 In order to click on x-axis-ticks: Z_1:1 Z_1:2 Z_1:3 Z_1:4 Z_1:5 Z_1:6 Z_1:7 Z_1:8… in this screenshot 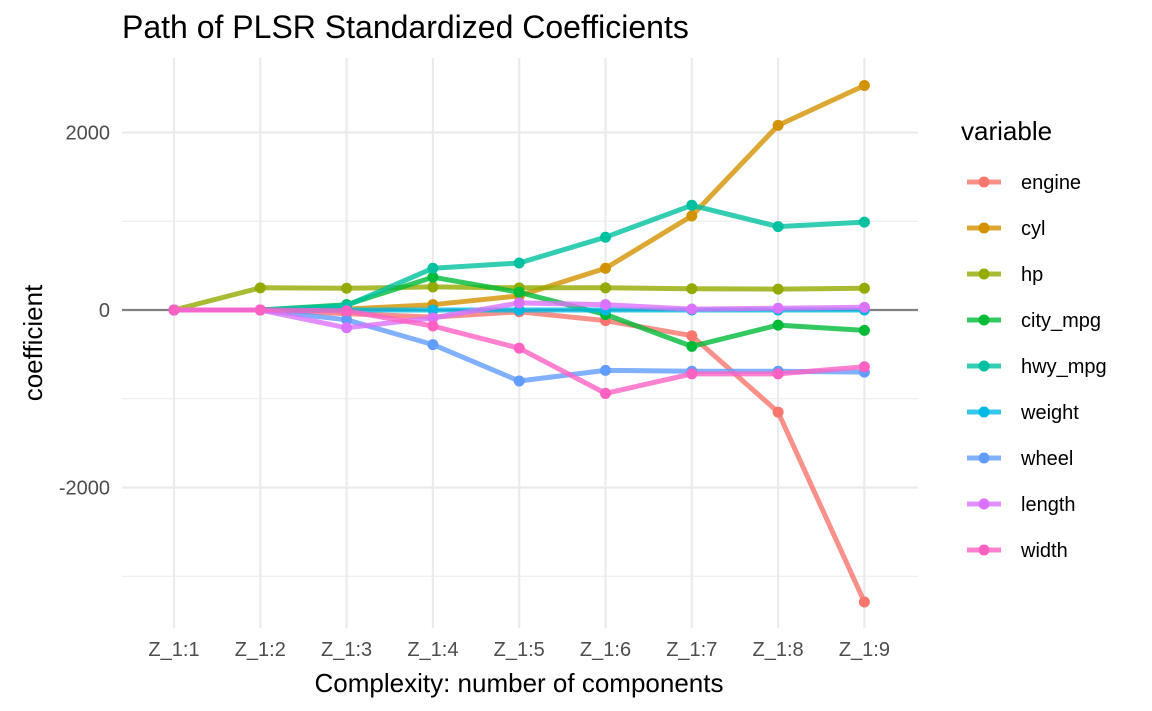, I will do `click(519, 650)`.